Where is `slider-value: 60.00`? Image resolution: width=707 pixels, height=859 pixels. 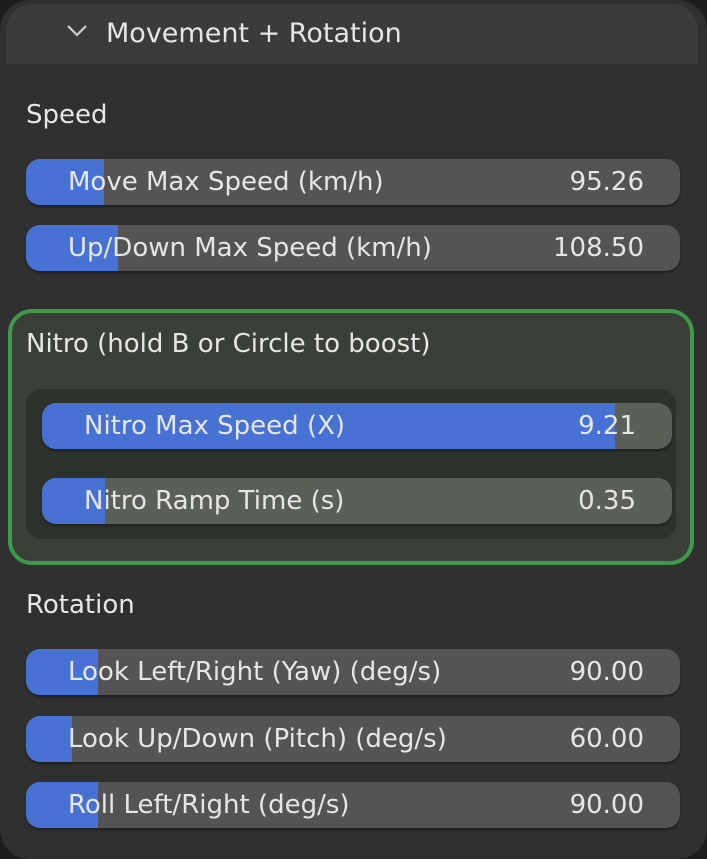 slider-value: 60.00 is located at coordinates (606, 739).